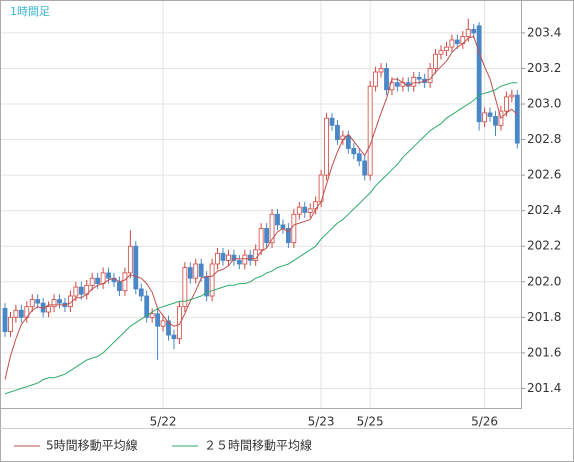  What do you see at coordinates (544, 246) in the screenshot?
I see `y-tick-label: 202.2` at bounding box center [544, 246].